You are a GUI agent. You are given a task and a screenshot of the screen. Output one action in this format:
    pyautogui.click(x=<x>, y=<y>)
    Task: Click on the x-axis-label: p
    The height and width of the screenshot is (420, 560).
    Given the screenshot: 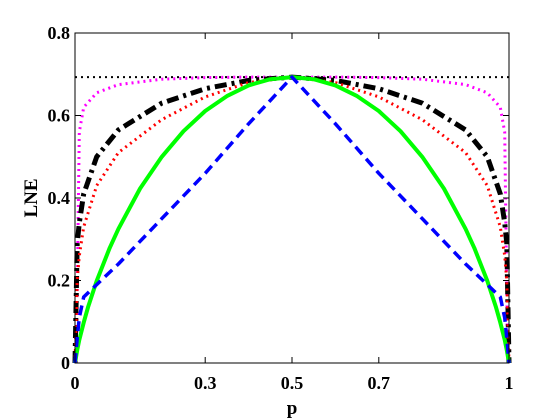 What is the action you would take?
    pyautogui.click(x=292, y=408)
    